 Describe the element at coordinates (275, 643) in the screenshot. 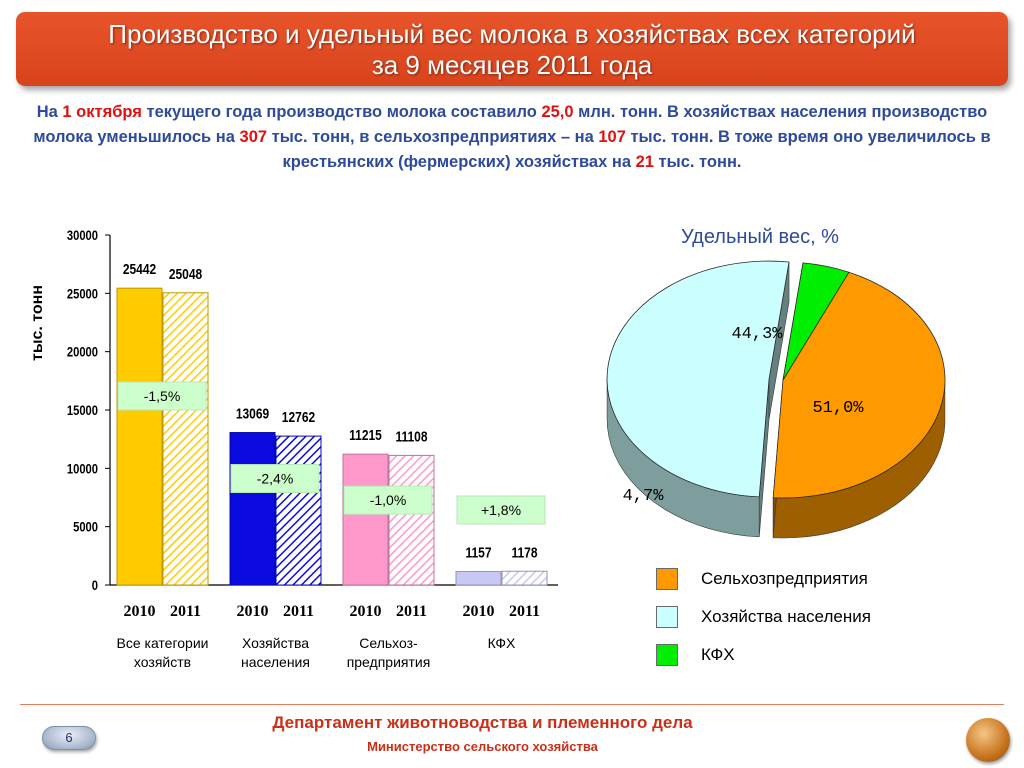

I see `category-label: Хозяйства` at that location.